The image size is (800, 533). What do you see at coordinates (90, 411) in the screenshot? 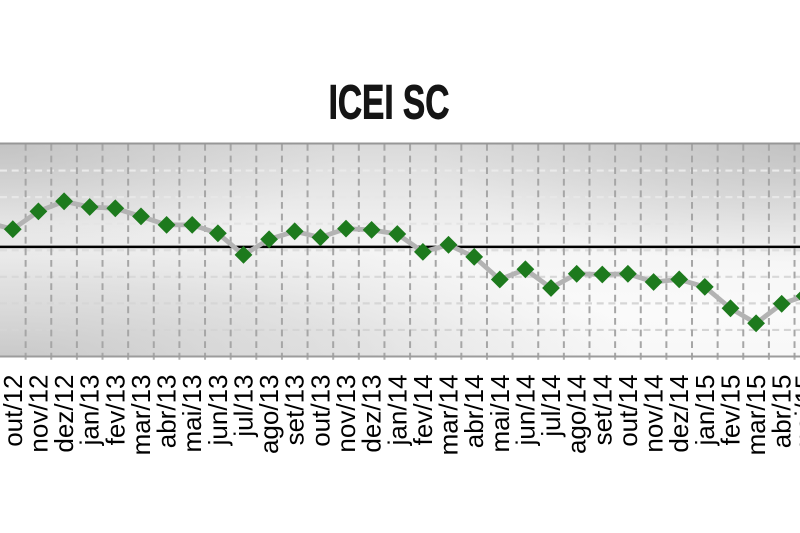
I see `svg-text: jan/13` at bounding box center [90, 411].